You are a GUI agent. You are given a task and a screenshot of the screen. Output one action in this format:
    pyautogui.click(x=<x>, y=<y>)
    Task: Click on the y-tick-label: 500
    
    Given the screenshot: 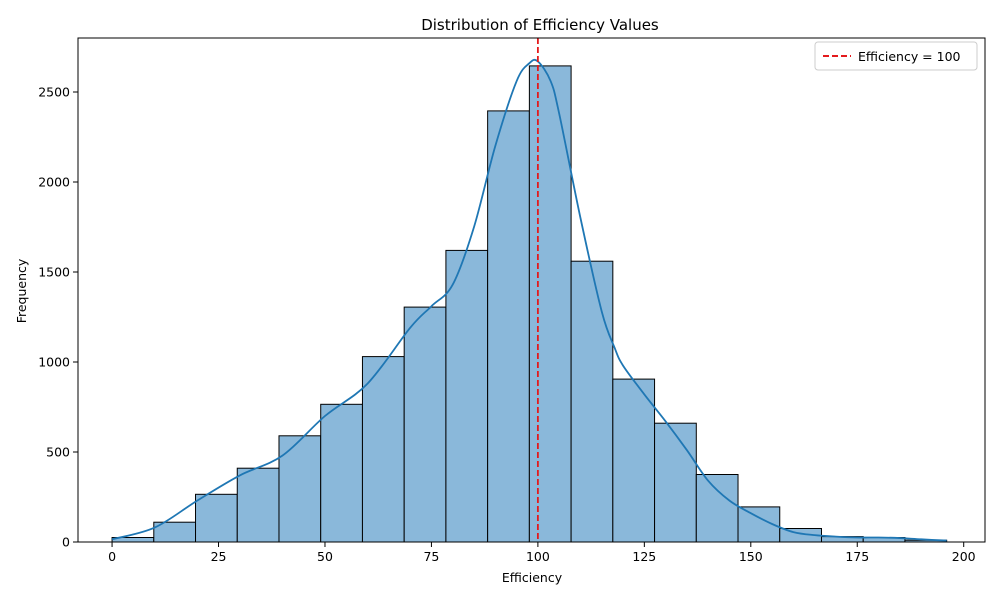 What is the action you would take?
    pyautogui.click(x=58, y=452)
    